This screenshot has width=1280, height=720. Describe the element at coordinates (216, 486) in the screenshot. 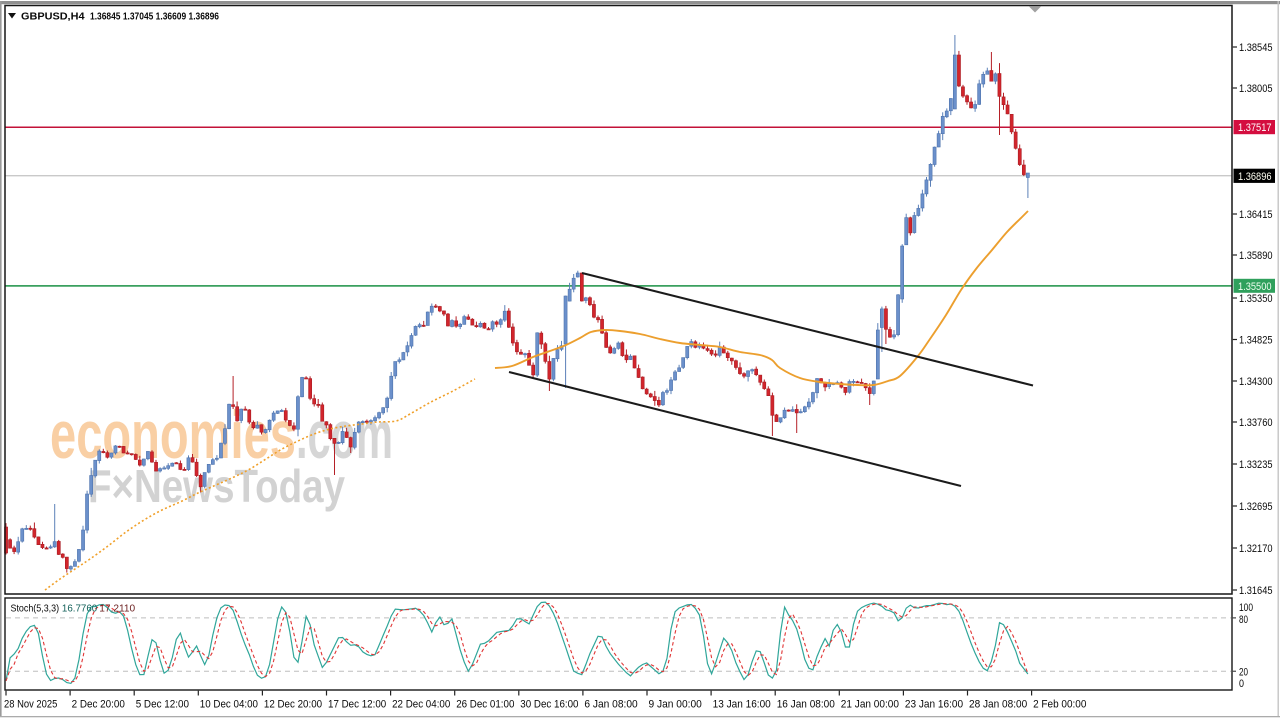

I see `svg-text: F×NewsToday` at that location.